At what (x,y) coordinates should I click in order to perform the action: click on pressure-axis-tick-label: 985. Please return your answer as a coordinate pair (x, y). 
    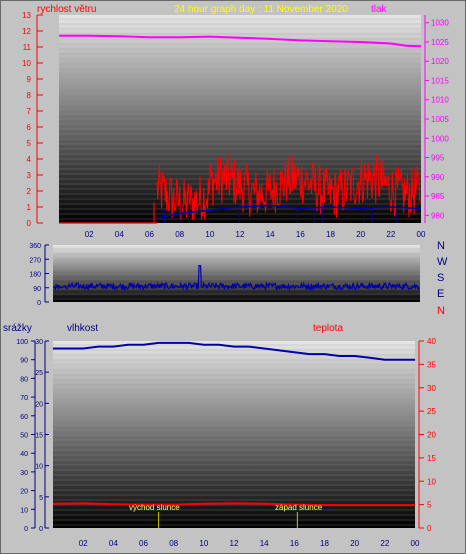
    Looking at the image, I should click on (438, 196).